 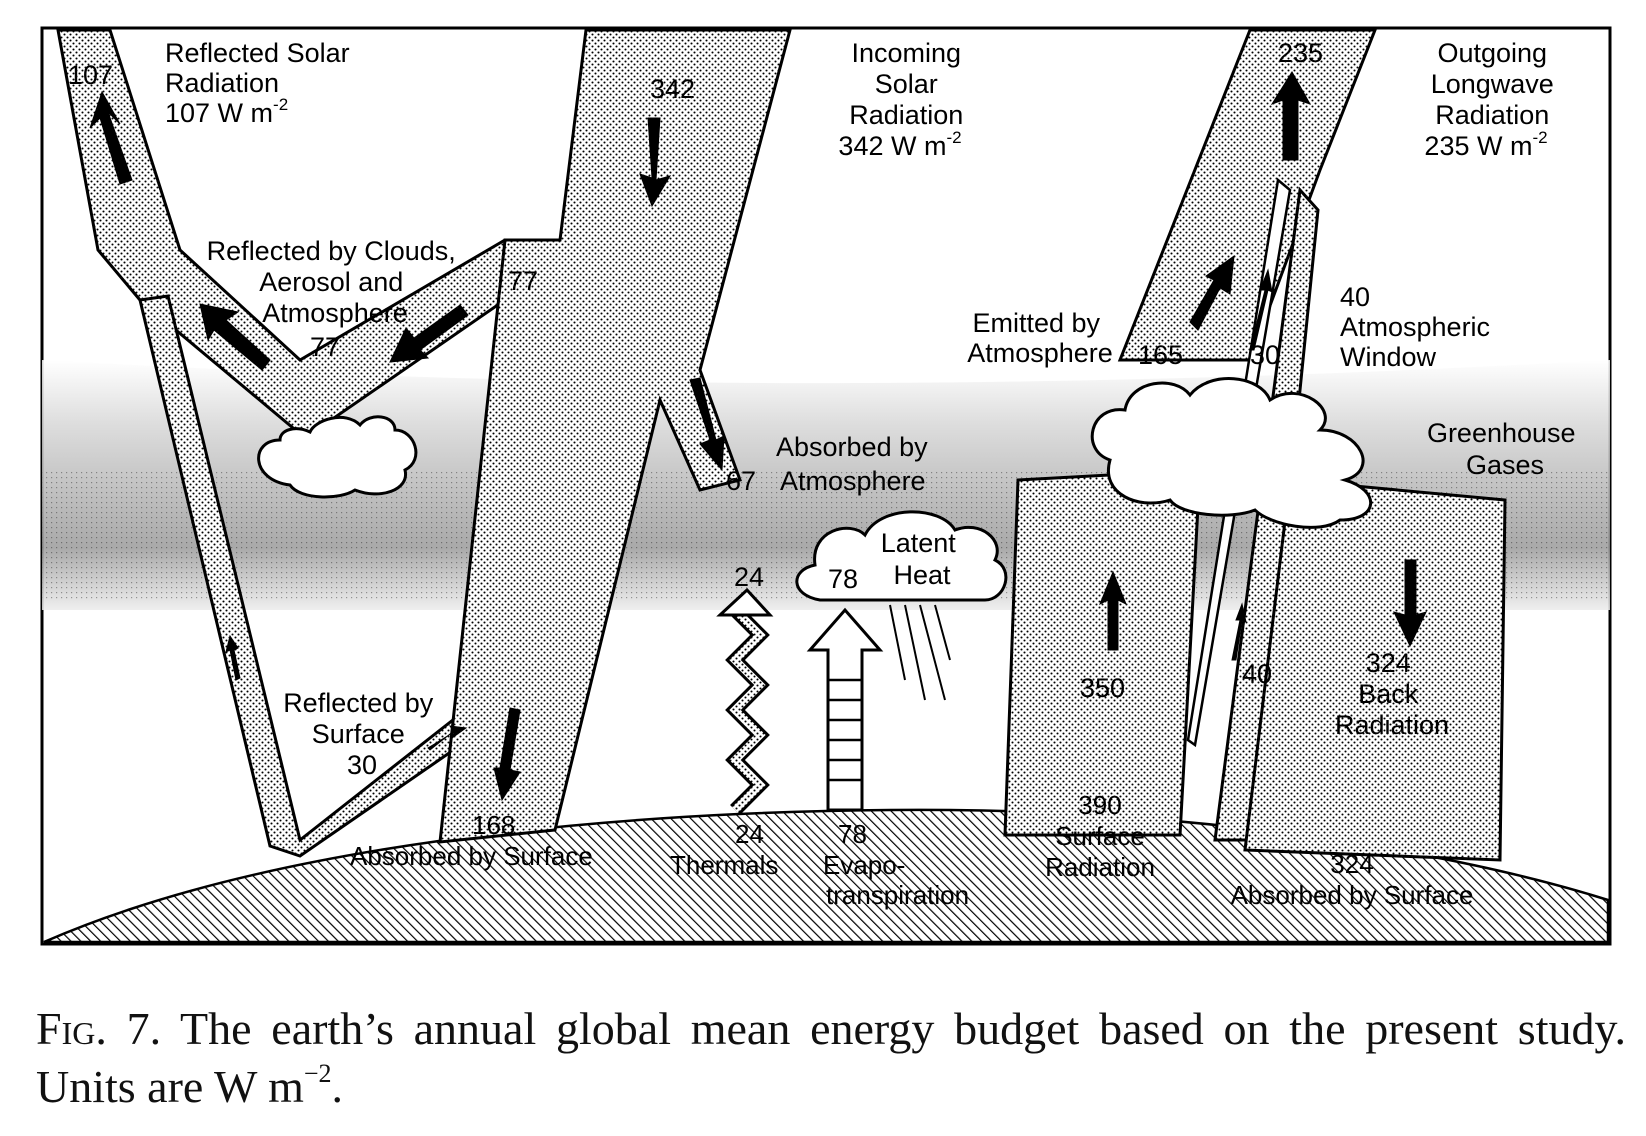 What do you see at coordinates (922, 559) in the screenshot?
I see `latent-heat-label: Latent Heat` at bounding box center [922, 559].